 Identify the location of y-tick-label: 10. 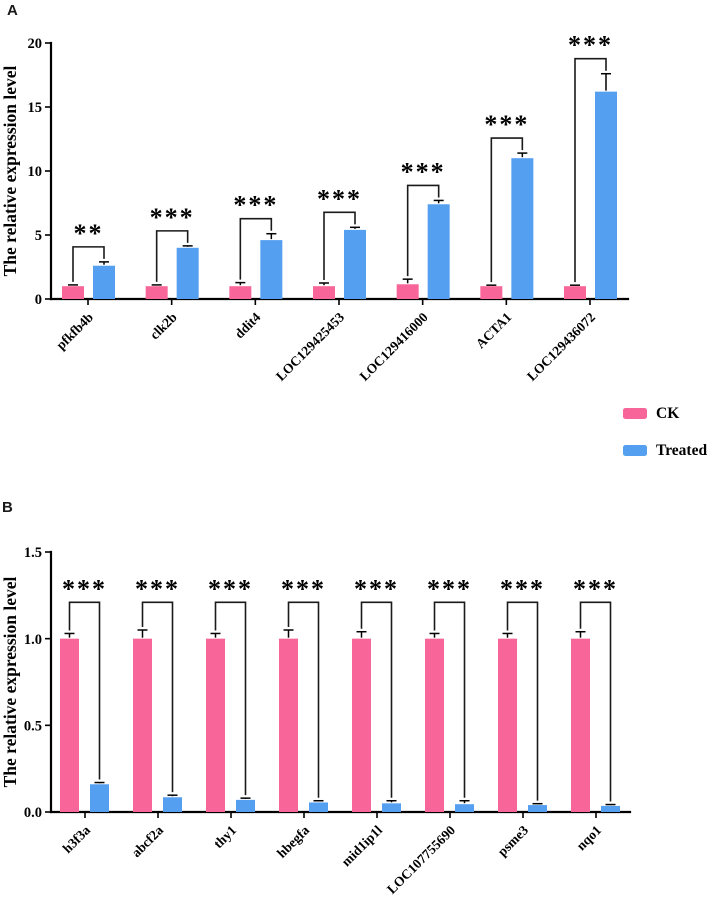
(35, 172).